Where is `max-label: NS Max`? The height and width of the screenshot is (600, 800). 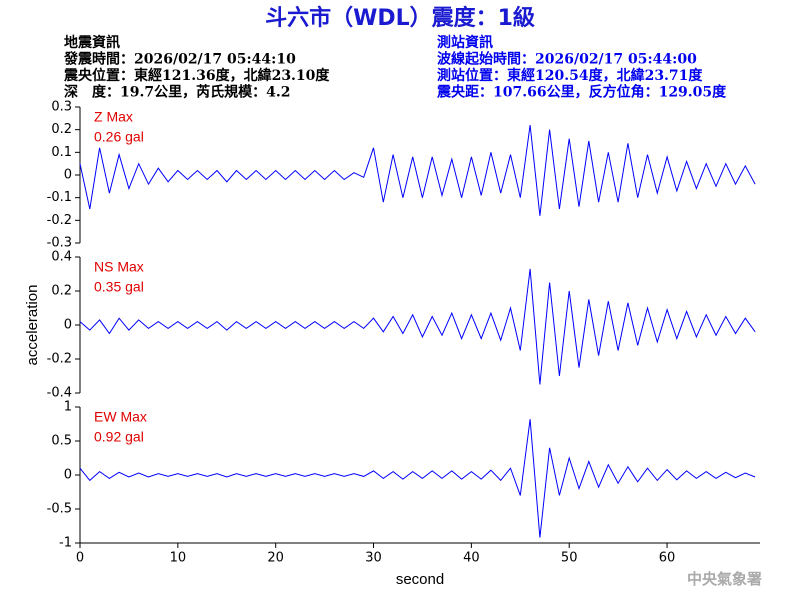 max-label: NS Max is located at coordinates (119, 267).